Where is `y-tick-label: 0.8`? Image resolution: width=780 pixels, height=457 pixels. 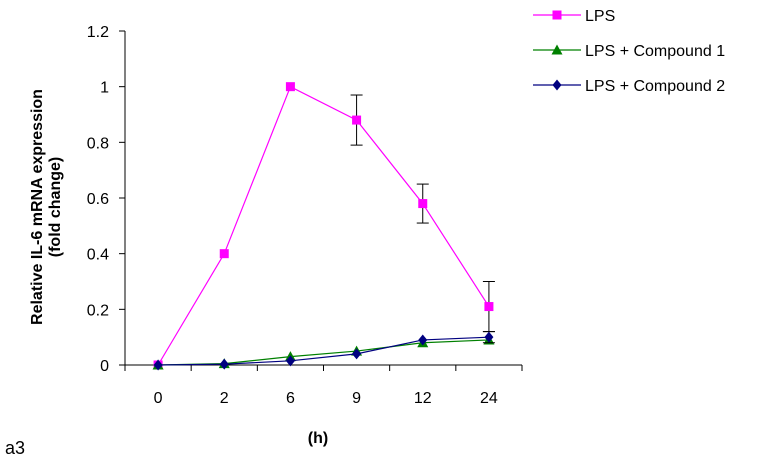
y-tick-label: 0.8 is located at coordinates (98, 143).